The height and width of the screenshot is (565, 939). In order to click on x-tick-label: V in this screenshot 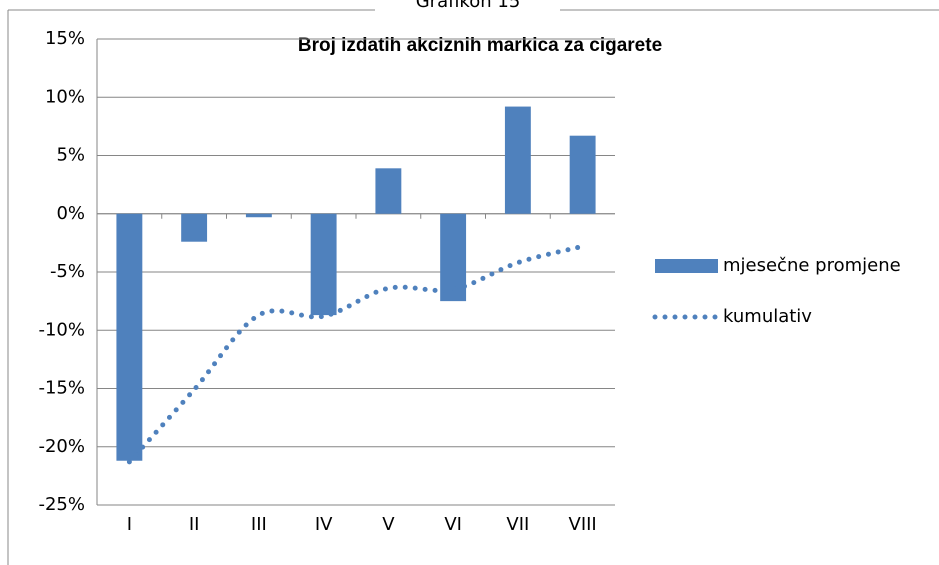, I will do `click(388, 524)`.